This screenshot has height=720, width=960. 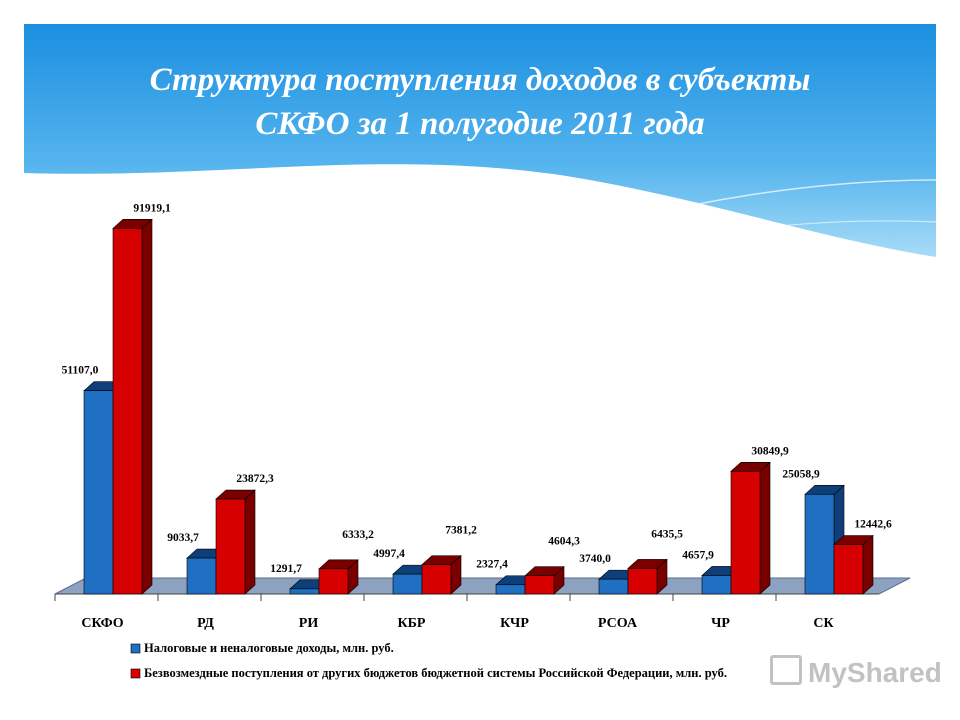 What do you see at coordinates (698, 555) in the screenshot?
I see `data-label: 4657,9` at bounding box center [698, 555].